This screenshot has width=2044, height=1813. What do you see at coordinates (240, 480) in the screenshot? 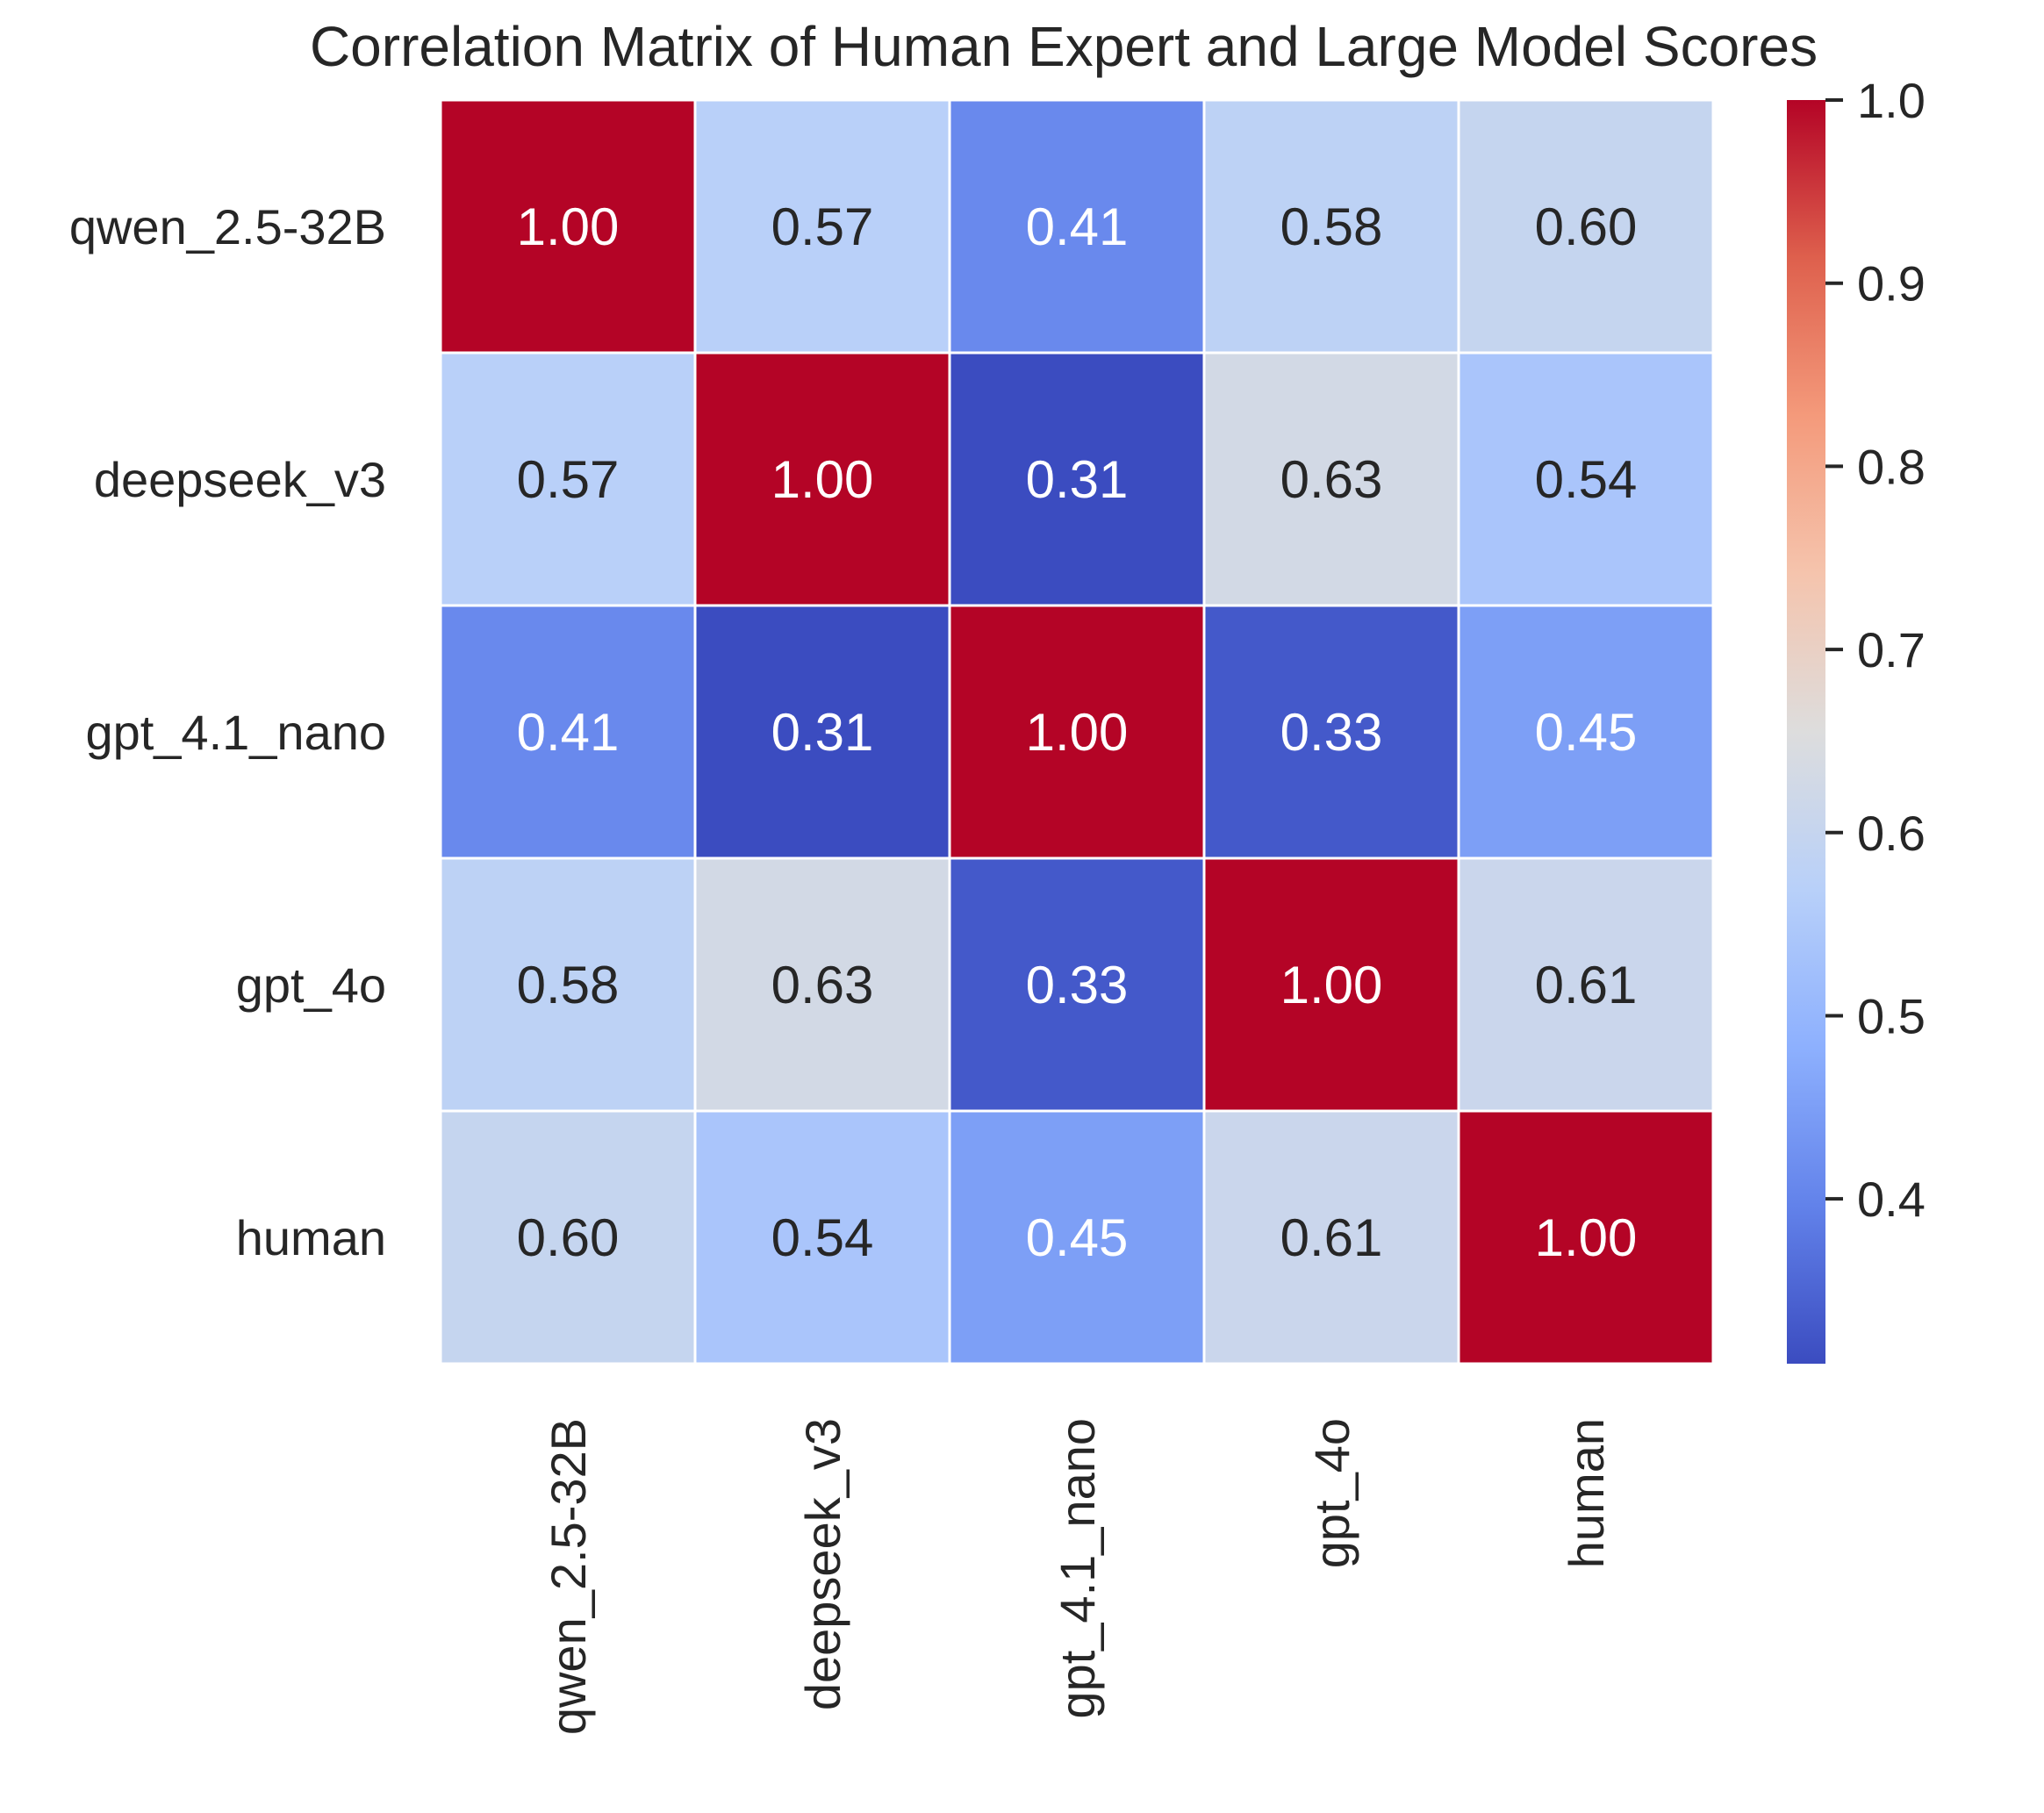
I see `y-tick-label: deepseek_v3` at bounding box center [240, 480].